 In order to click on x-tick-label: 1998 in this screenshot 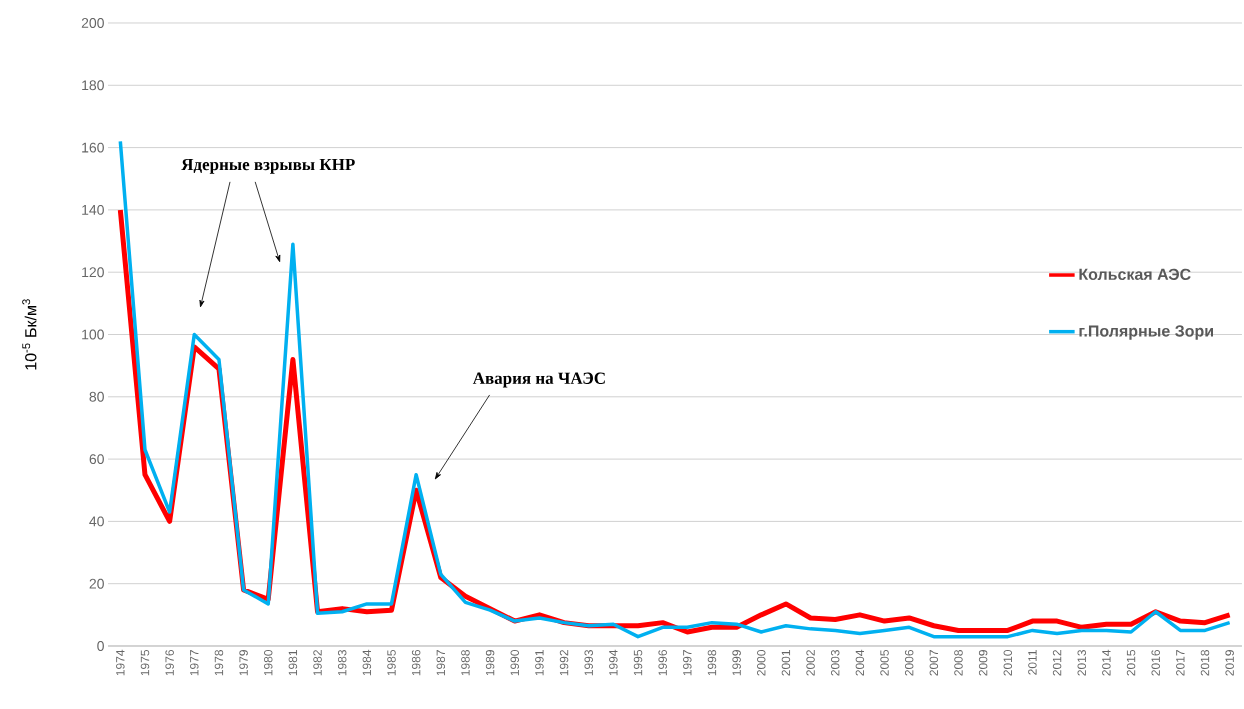, I will do `click(712, 663)`.